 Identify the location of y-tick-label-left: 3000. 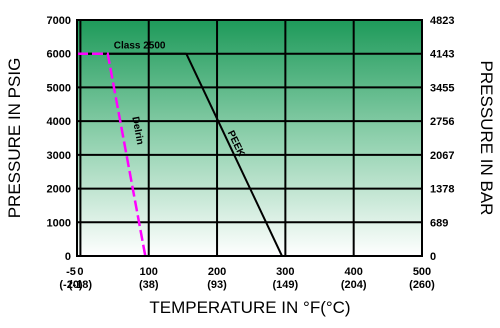
(59, 156).